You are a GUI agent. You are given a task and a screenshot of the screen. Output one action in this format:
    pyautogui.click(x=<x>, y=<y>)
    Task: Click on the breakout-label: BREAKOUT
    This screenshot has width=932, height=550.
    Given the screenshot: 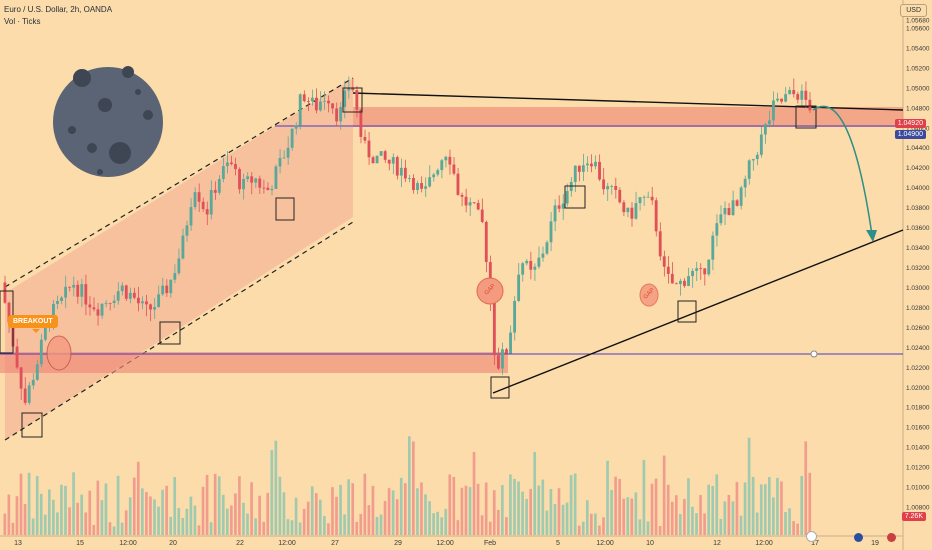 What is the action you would take?
    pyautogui.click(x=33, y=324)
    